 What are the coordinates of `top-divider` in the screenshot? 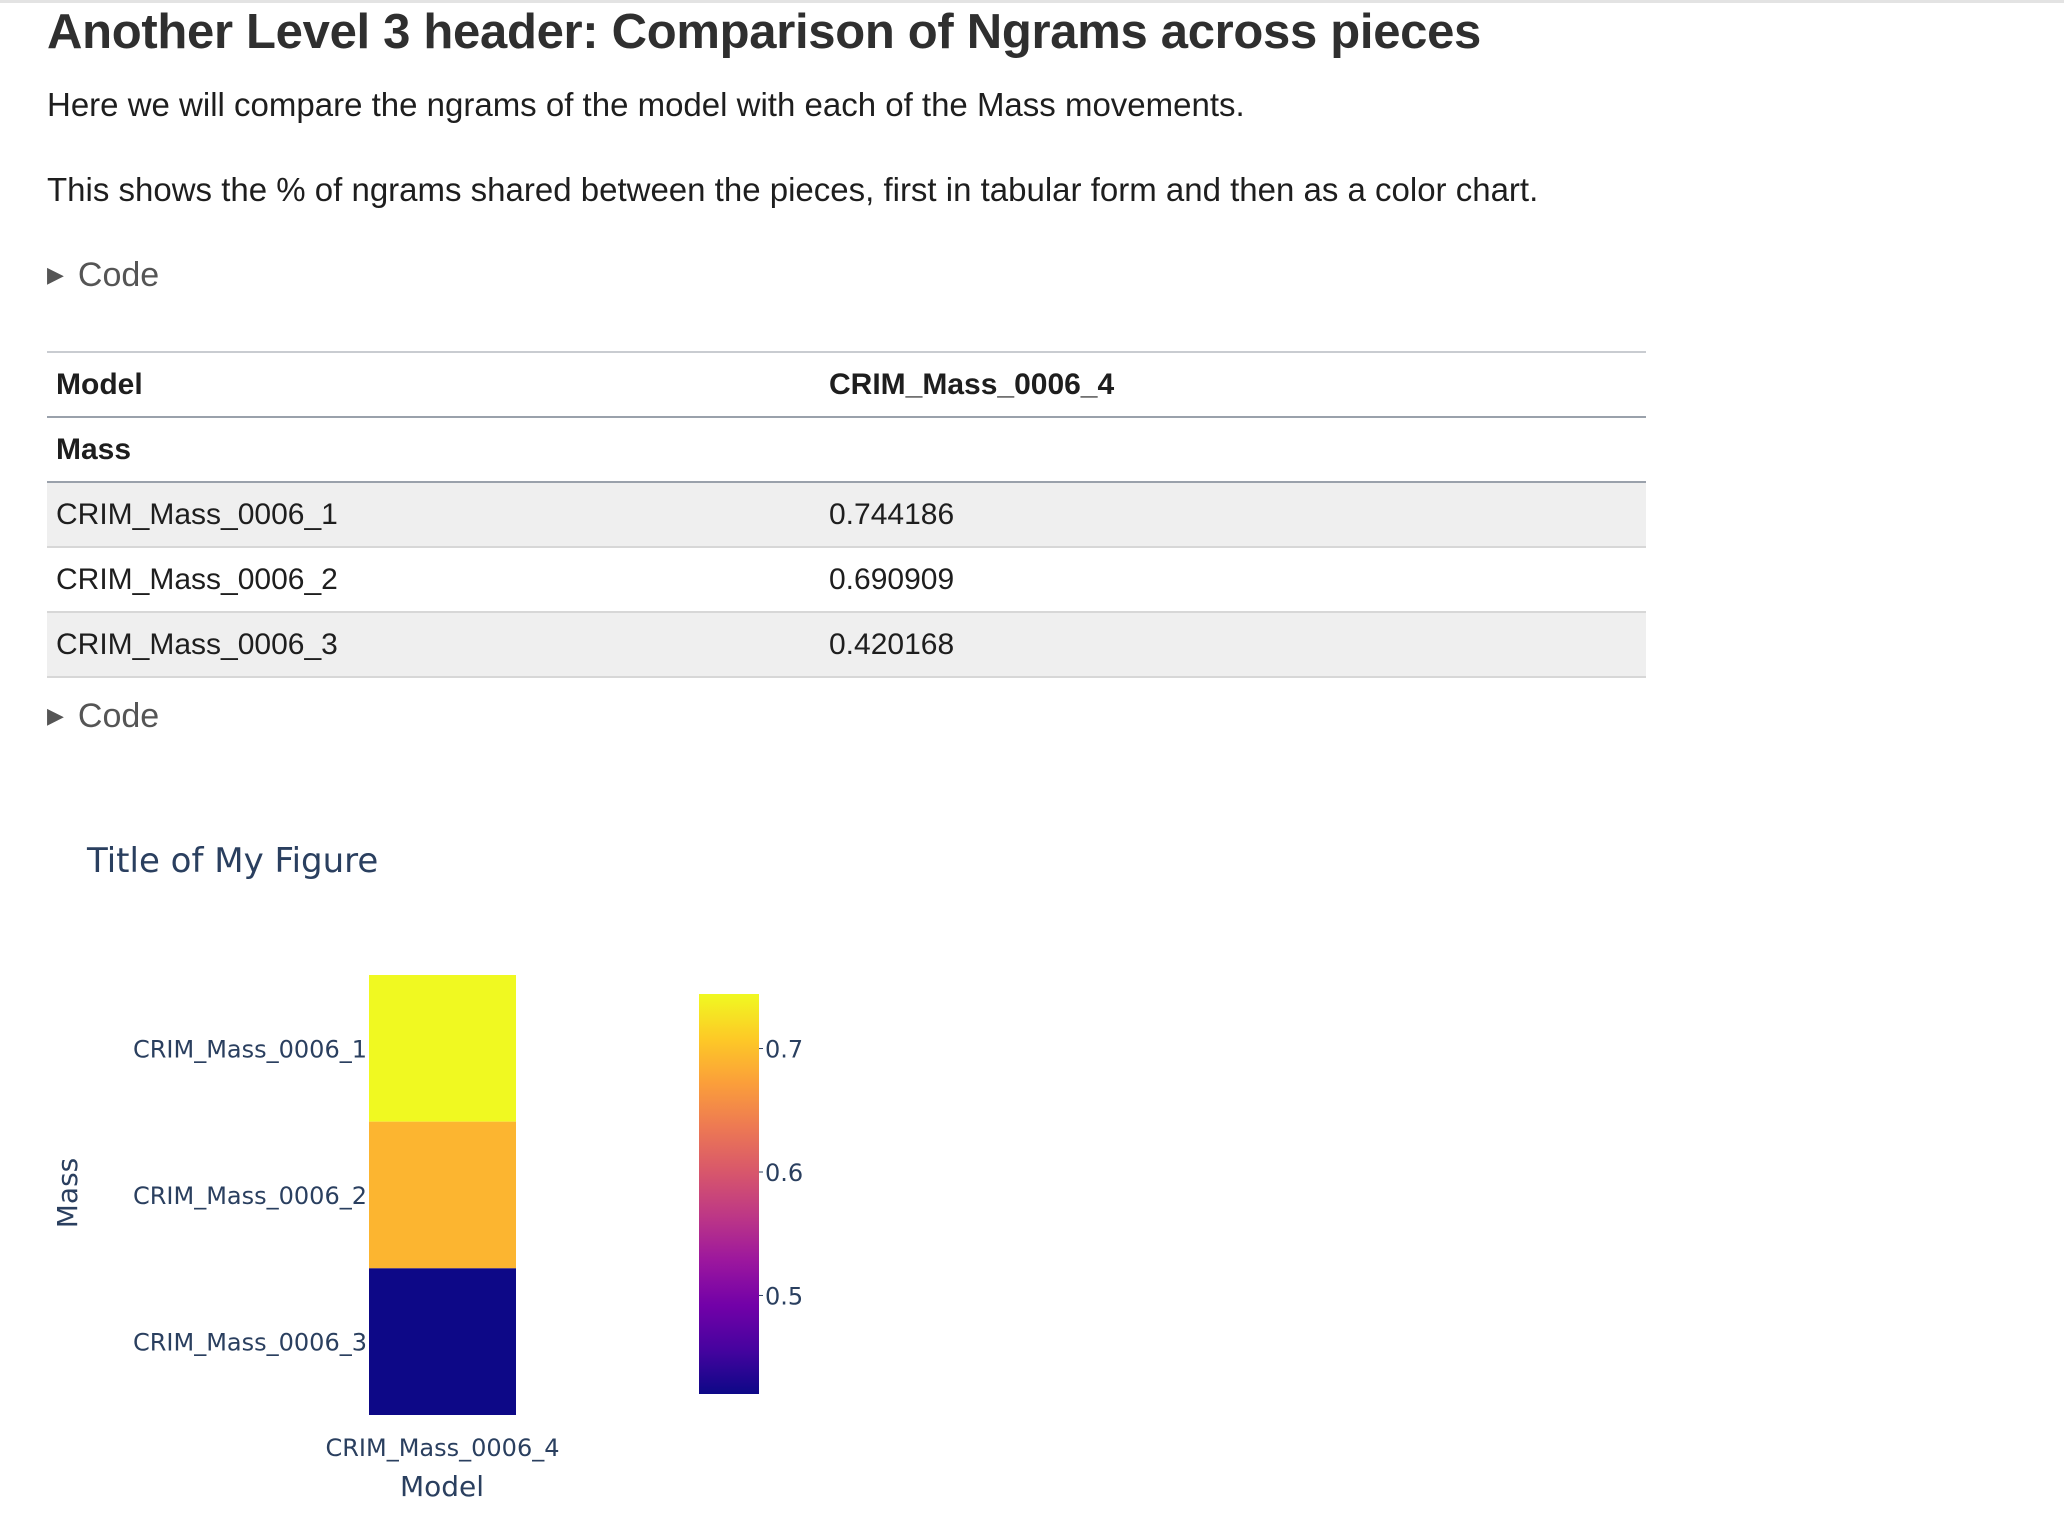 It's located at (1032, 1).